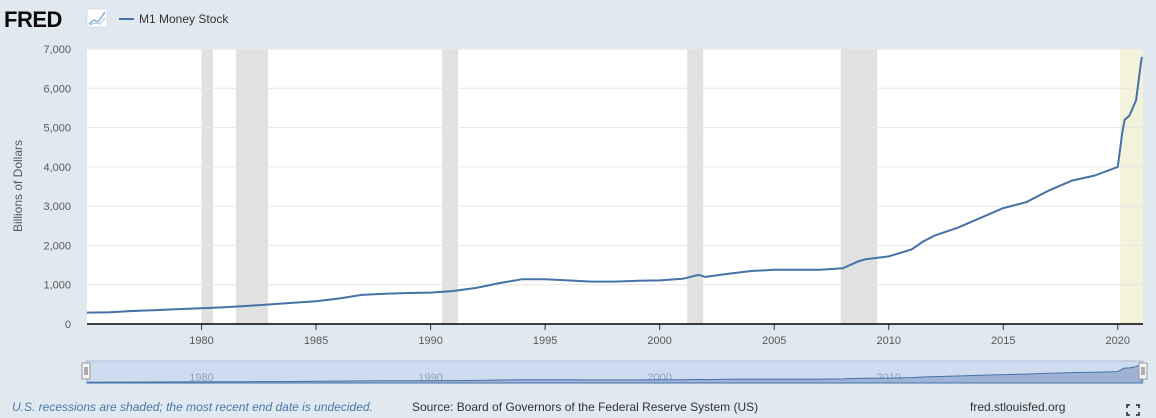 Image resolution: width=1156 pixels, height=418 pixels. I want to click on fred-graph-icon, so click(97, 18).